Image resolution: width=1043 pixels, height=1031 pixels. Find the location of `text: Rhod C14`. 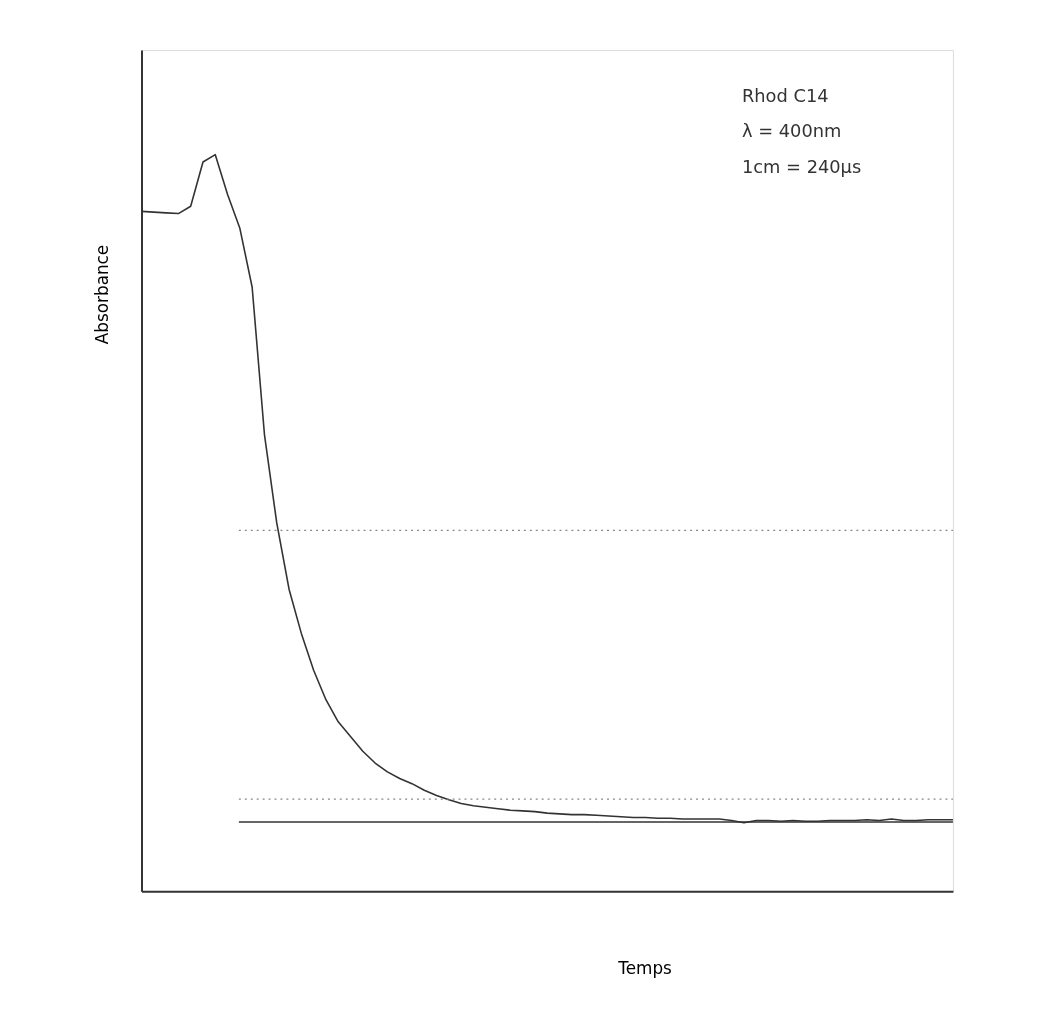

text: Rhod C14 is located at coordinates (785, 95).